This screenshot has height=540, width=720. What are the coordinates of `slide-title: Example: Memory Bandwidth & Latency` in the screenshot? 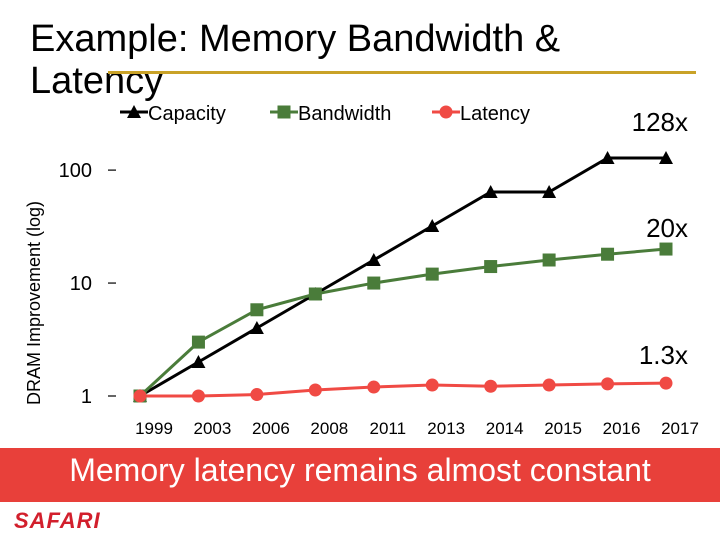 It's located at (295, 60).